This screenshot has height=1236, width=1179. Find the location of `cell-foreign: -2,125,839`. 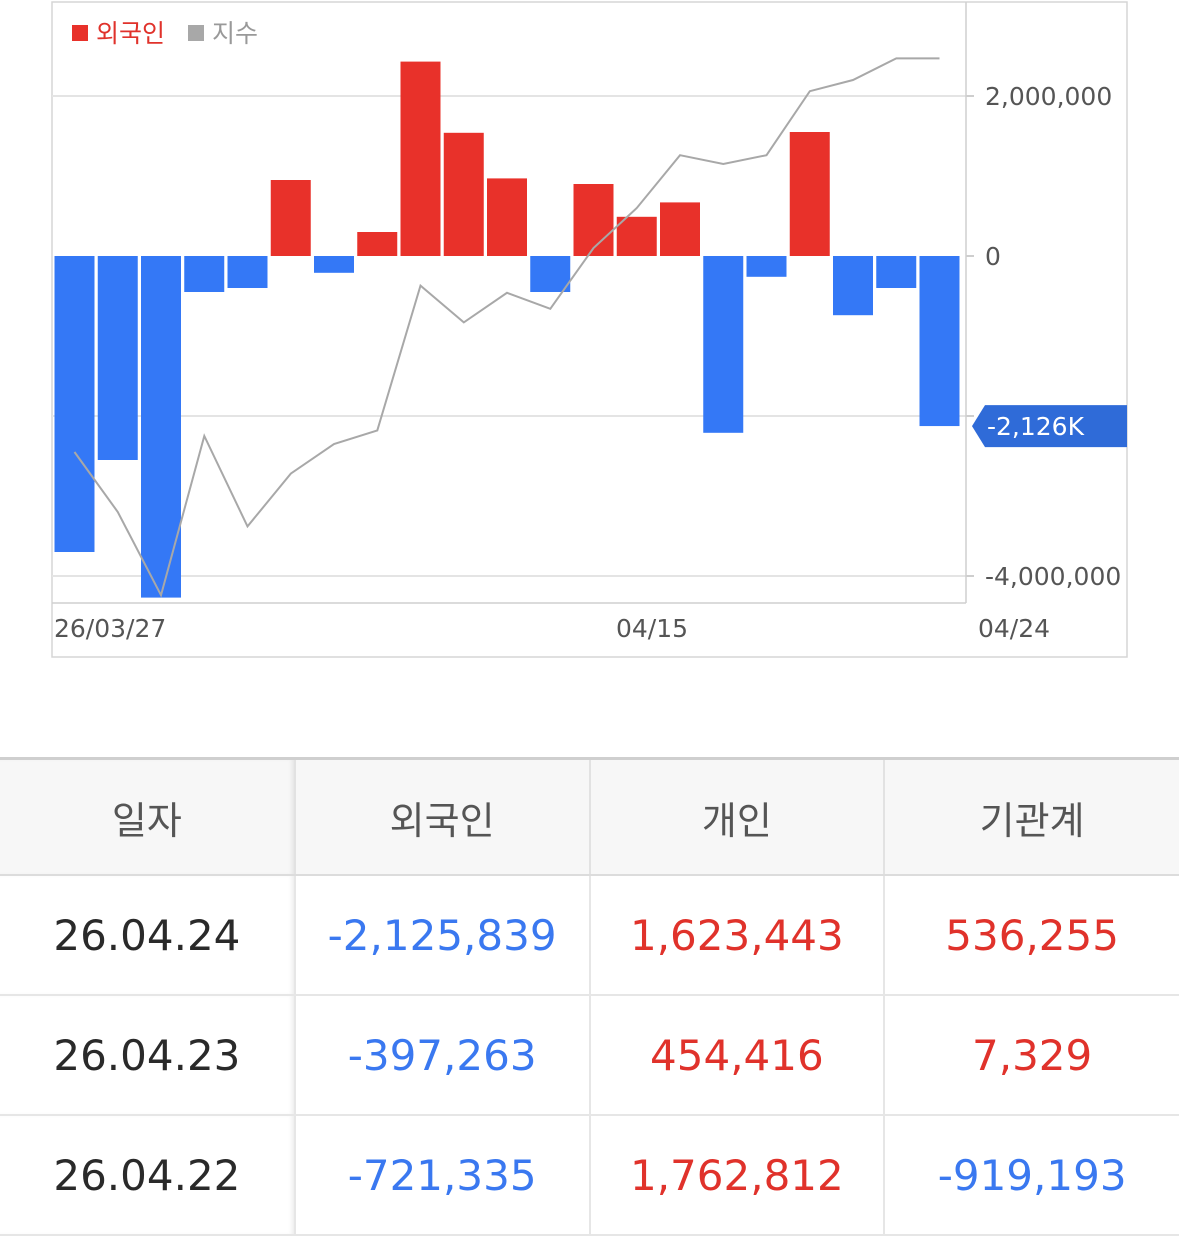

cell-foreign: -2,125,839 is located at coordinates (442, 935).